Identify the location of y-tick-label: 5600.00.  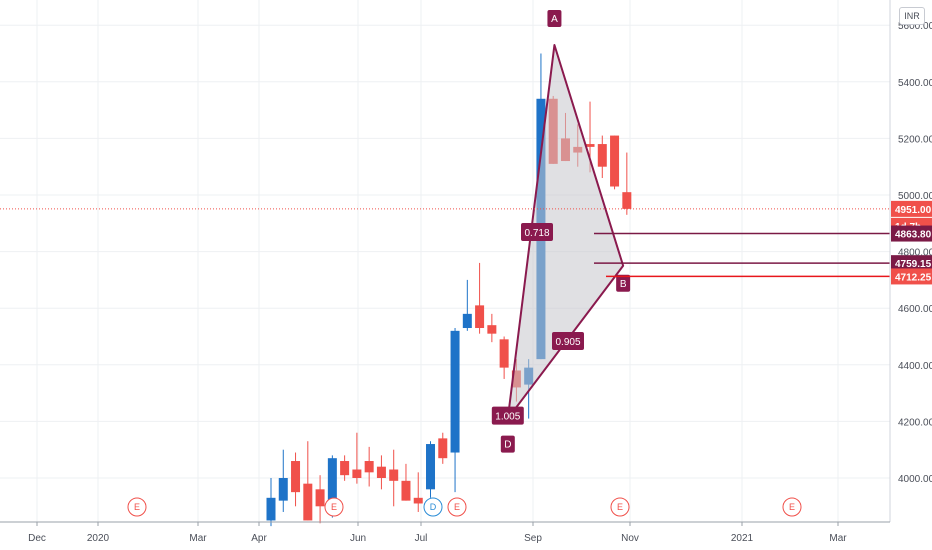
(915, 26).